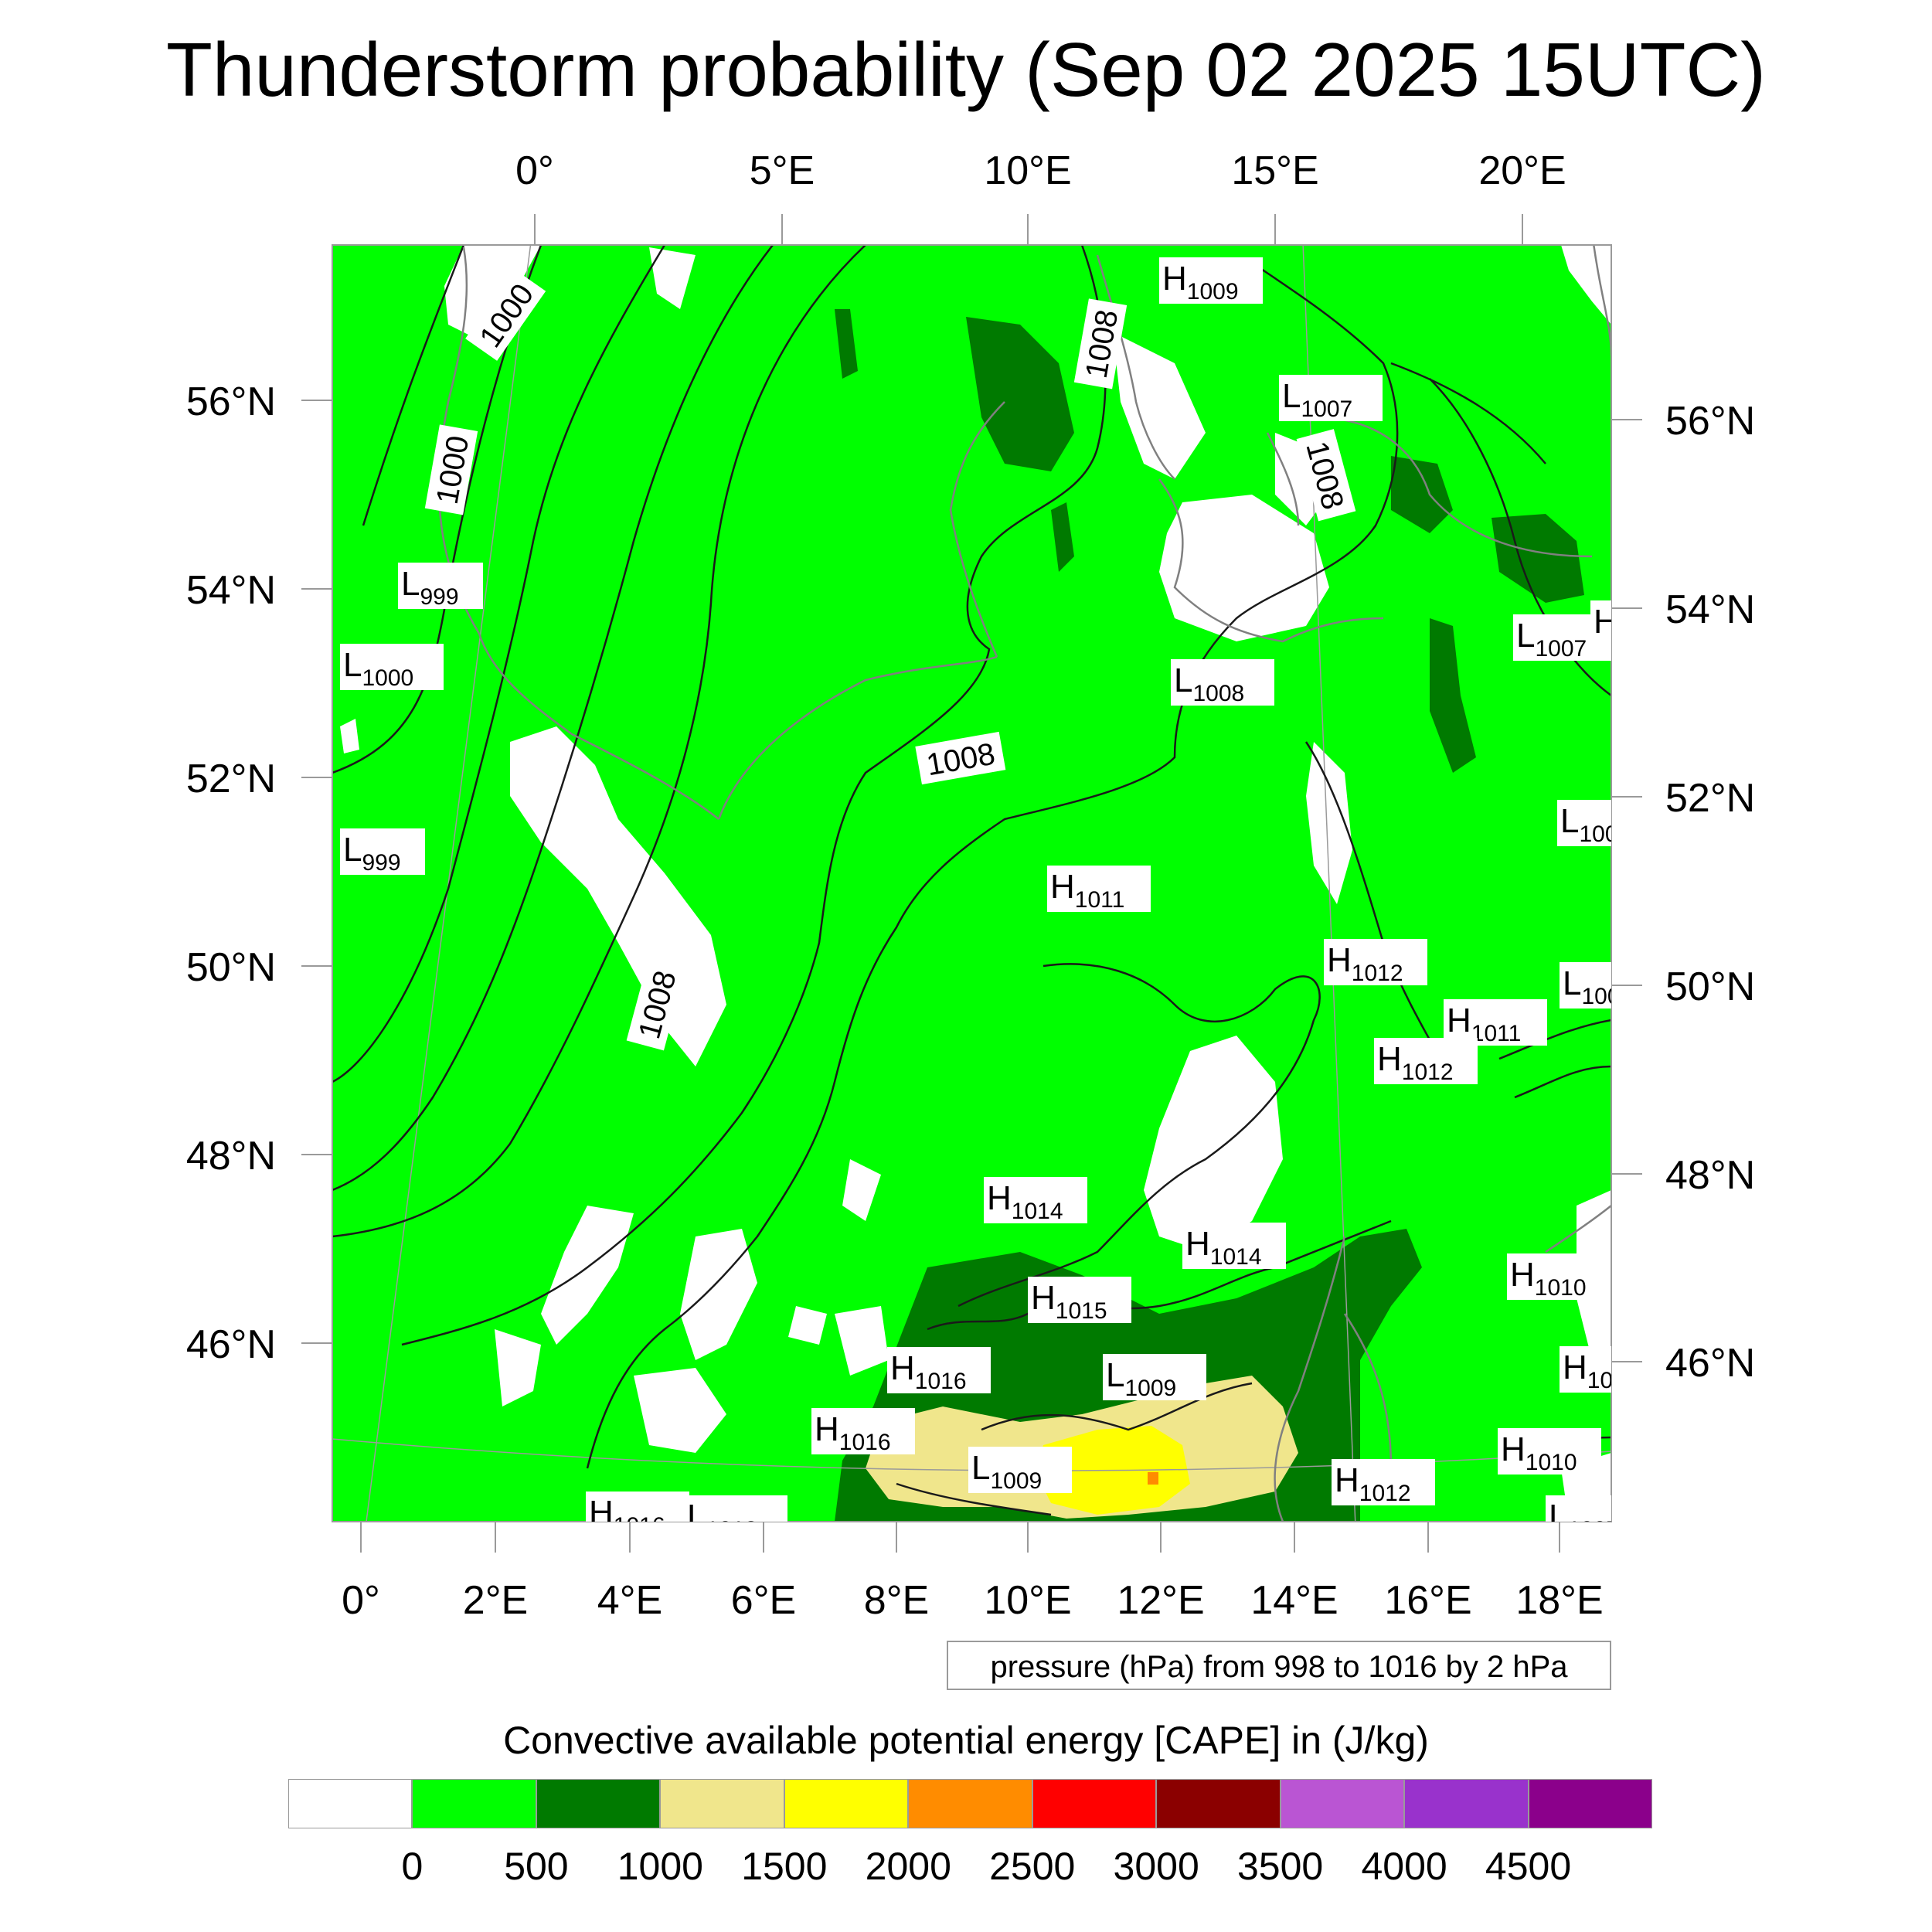 This screenshot has width=1932, height=1932. I want to click on colorbar-tick-label: 500, so click(536, 1867).